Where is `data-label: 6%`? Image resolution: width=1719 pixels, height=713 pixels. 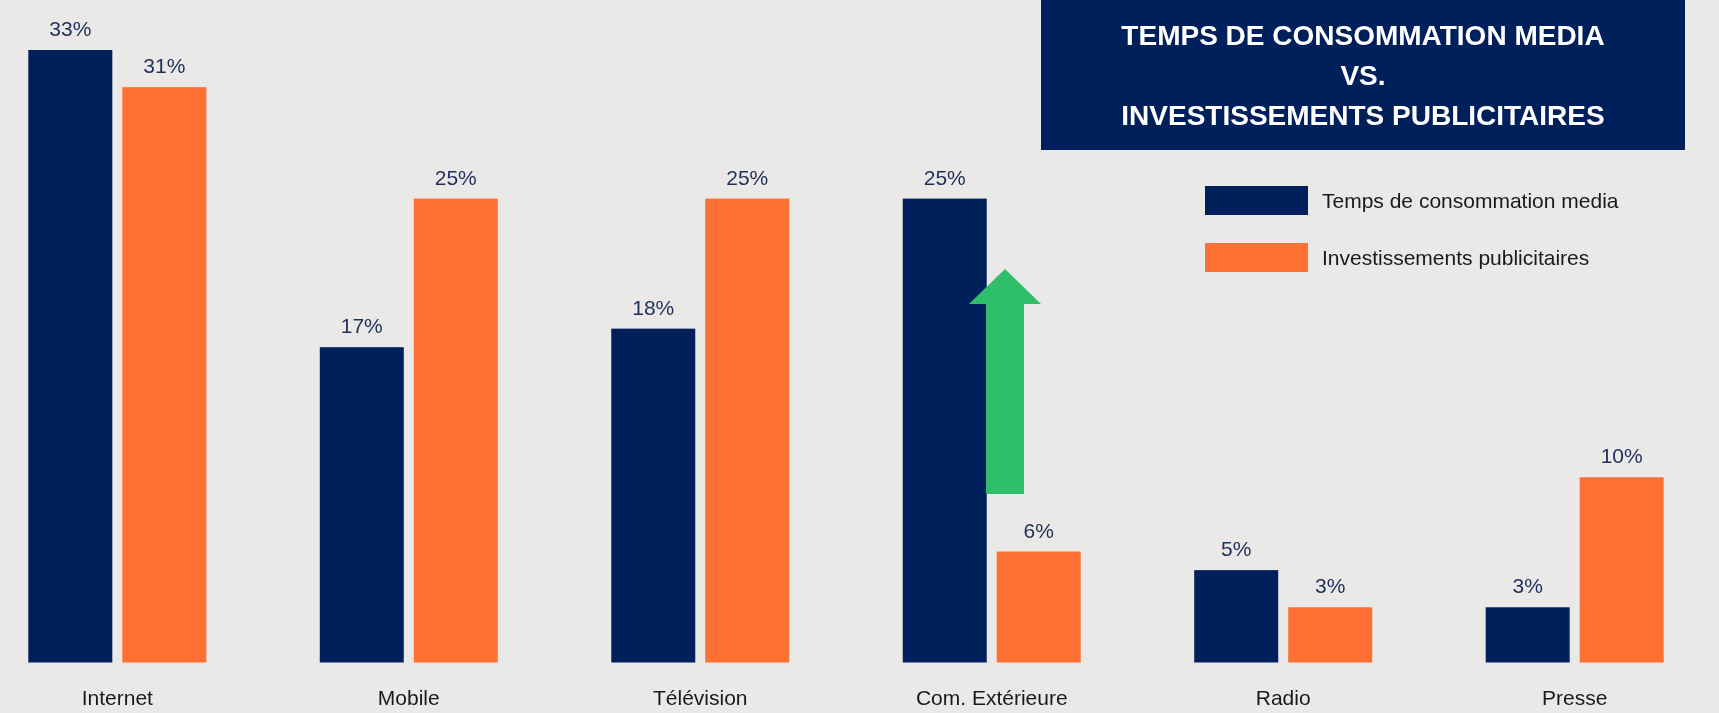 data-label: 6% is located at coordinates (1038, 530).